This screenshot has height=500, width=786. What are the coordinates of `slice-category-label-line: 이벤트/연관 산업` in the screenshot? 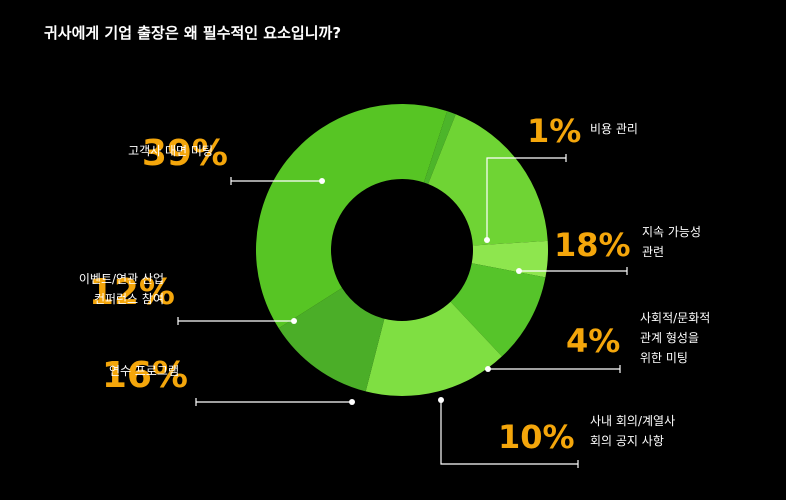 It's located at (121, 279).